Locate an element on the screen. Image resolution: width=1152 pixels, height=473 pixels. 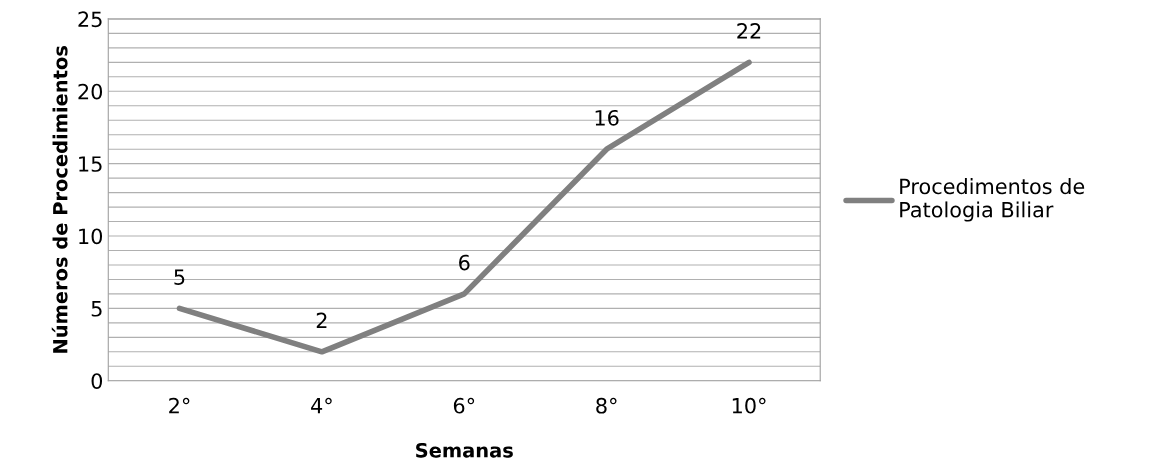
data-label: 16 is located at coordinates (607, 117).